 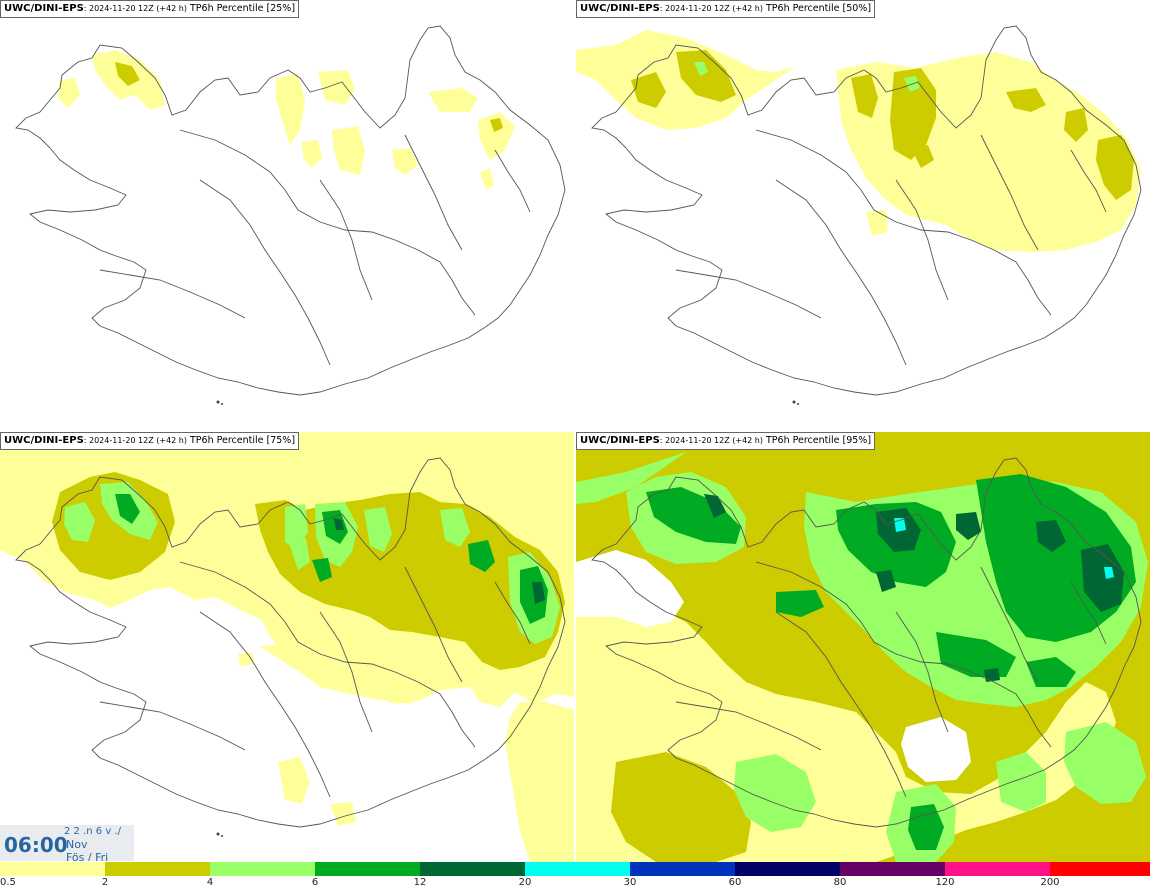 What do you see at coordinates (241, 440) in the screenshot?
I see `panel-field: TP6h Percentile [75%]` at bounding box center [241, 440].